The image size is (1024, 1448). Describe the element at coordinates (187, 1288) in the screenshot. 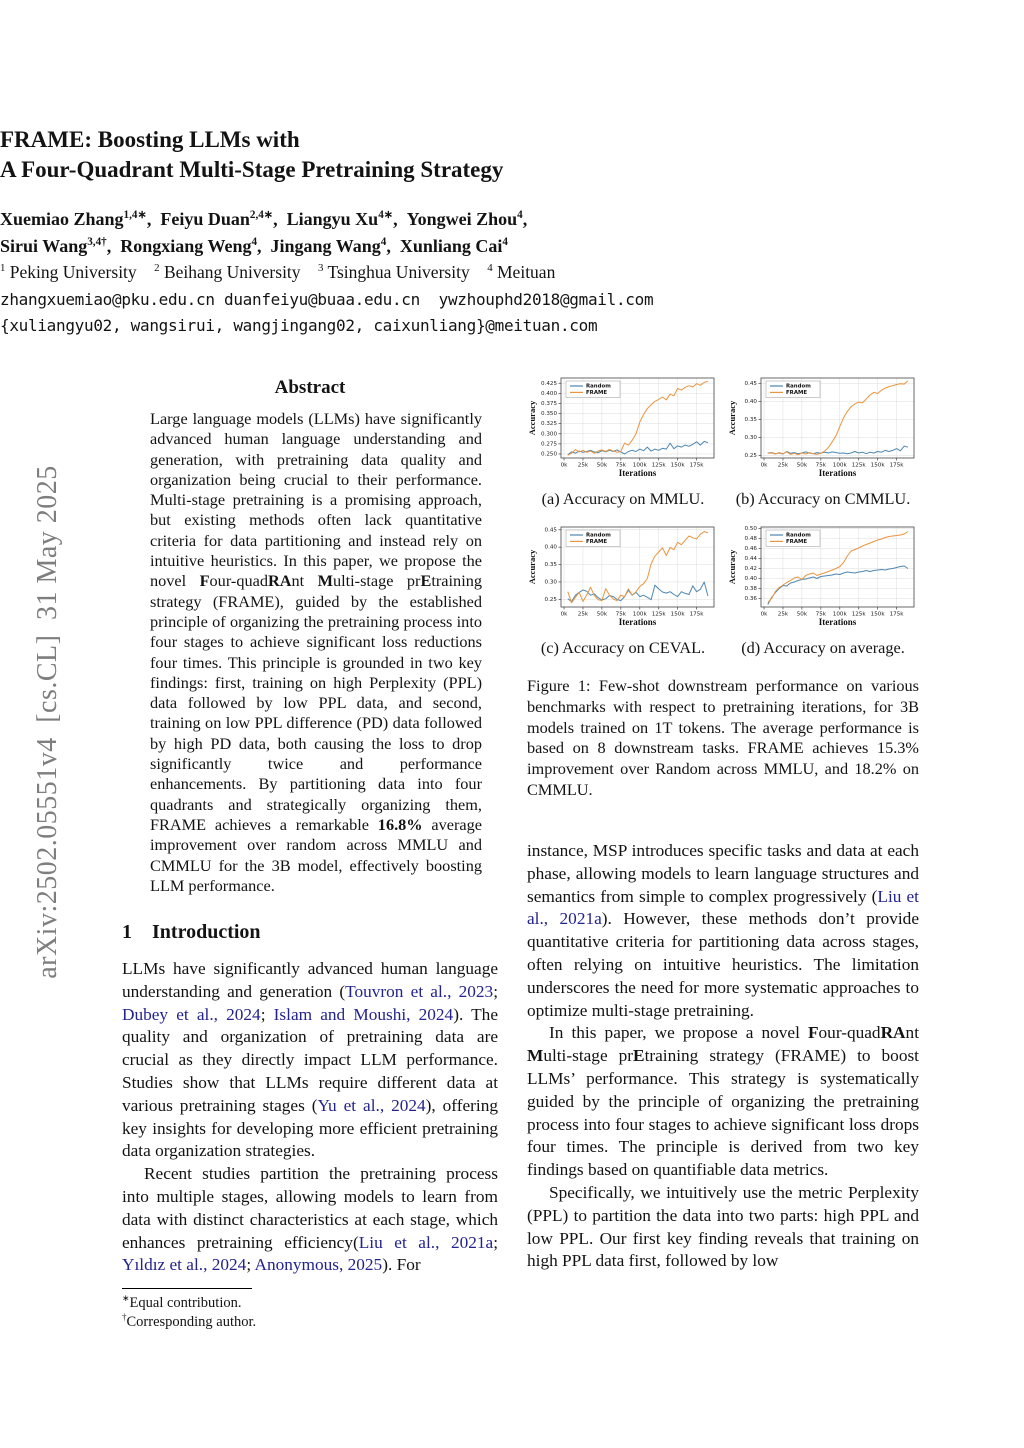

I see `footnote-rule` at that location.